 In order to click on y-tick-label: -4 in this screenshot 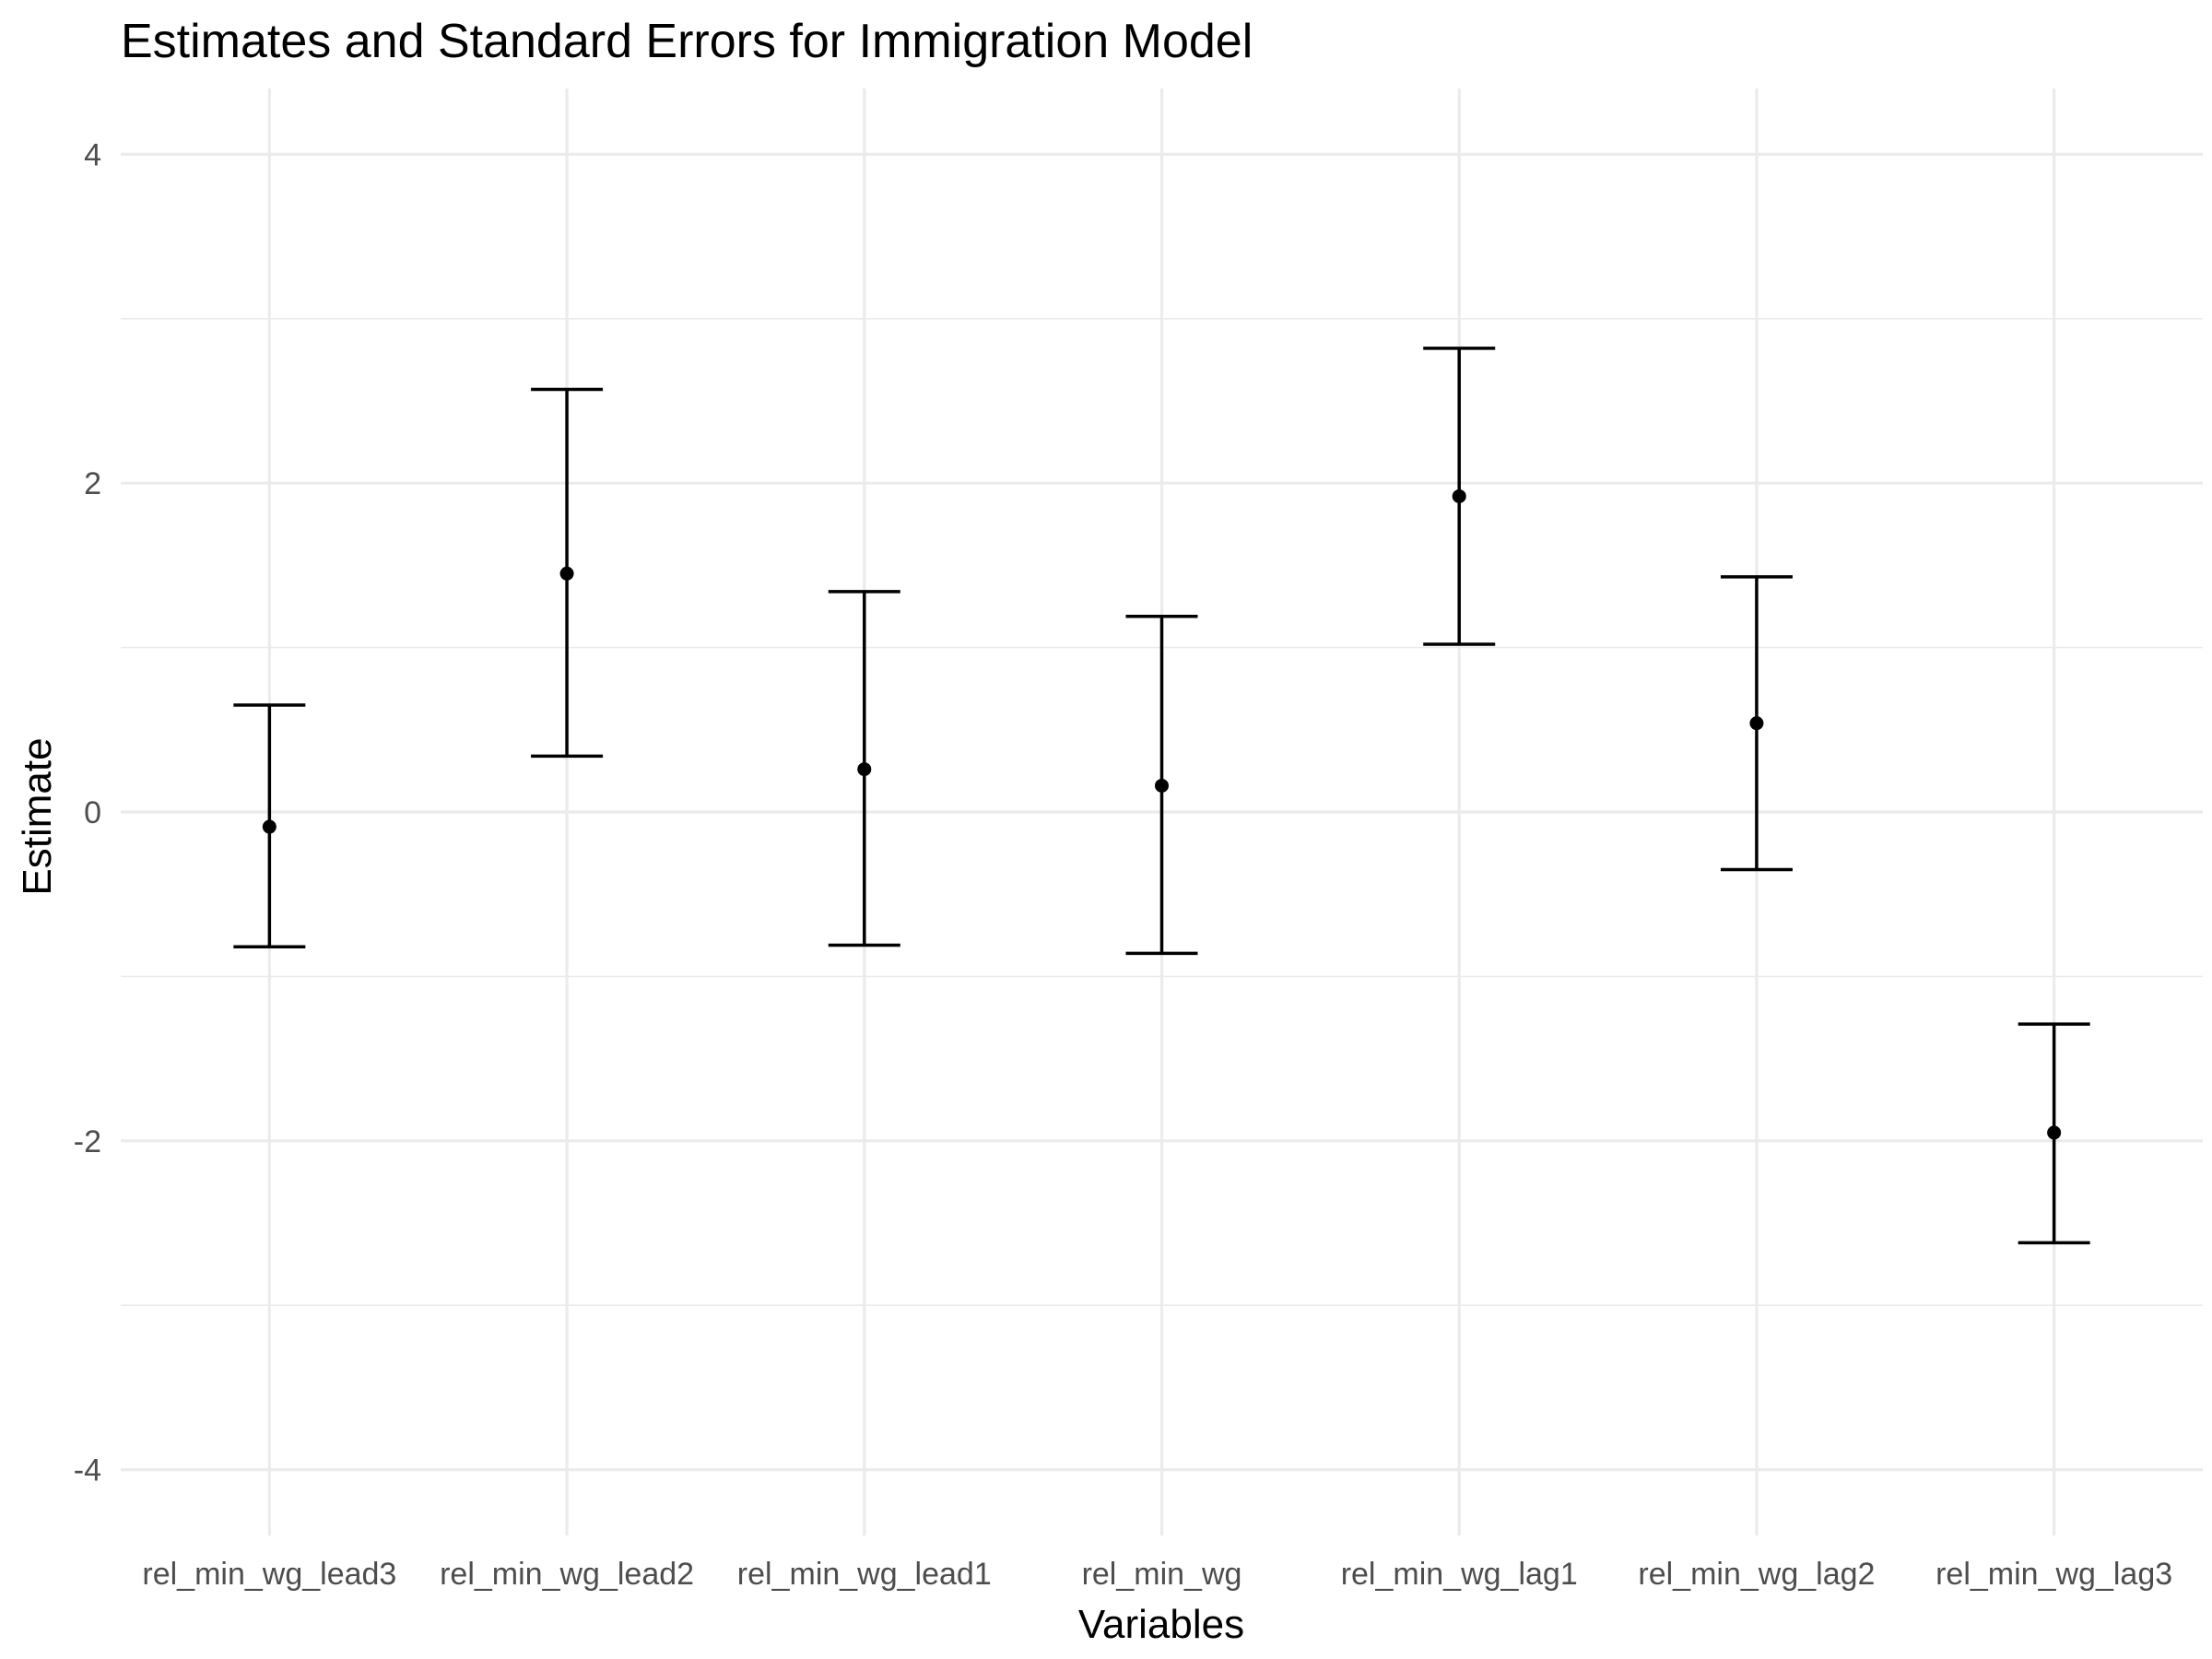, I will do `click(87, 1470)`.